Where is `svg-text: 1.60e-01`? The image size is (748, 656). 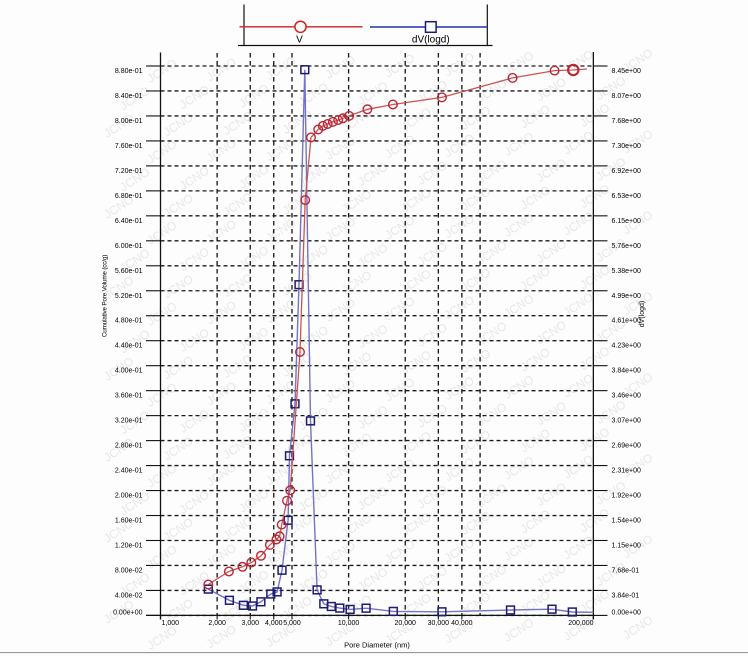
svg-text: 1.60e-01 is located at coordinates (129, 521).